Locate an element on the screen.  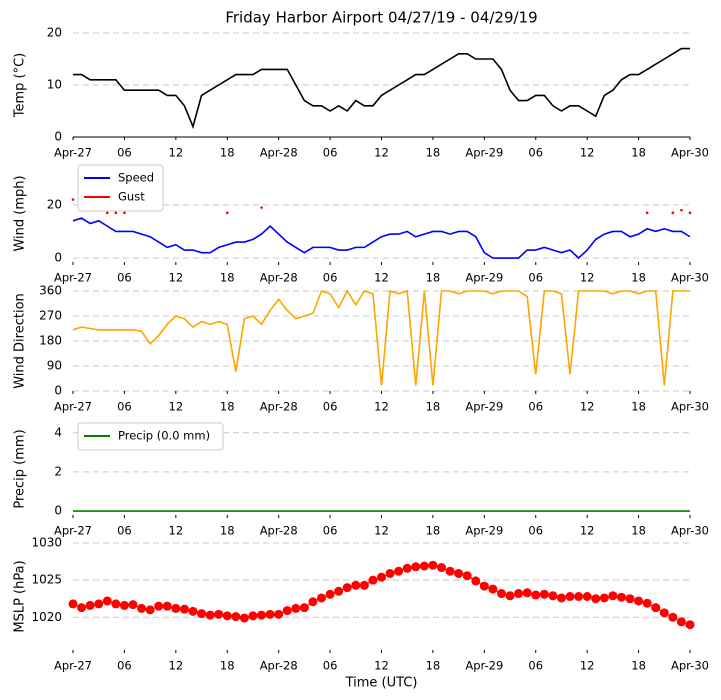
y-axis-label: Wind Direction is located at coordinates (20, 341).